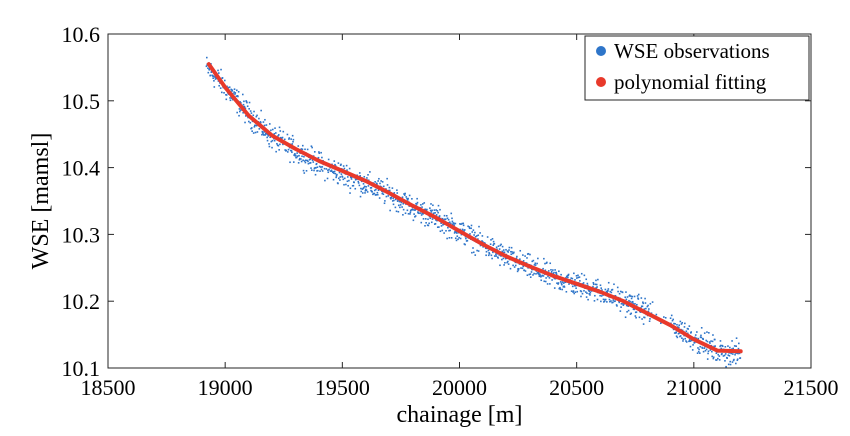  What do you see at coordinates (81, 301) in the screenshot?
I see `y-tick-label: 10.2` at bounding box center [81, 301].